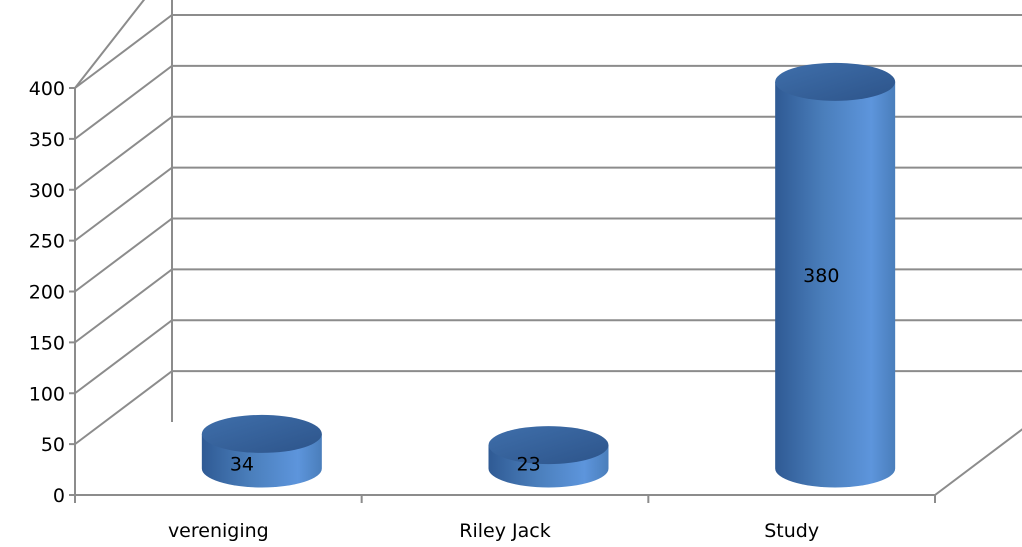 The width and height of the screenshot is (1022, 547). What do you see at coordinates (47, 191) in the screenshot?
I see `y-tick-label: 300` at bounding box center [47, 191].